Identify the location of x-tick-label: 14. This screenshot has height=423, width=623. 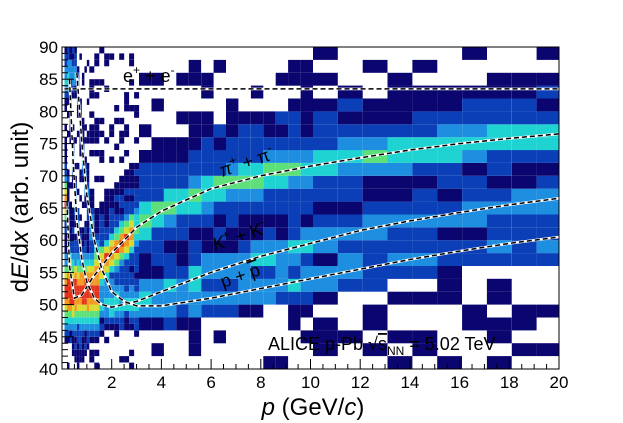
(409, 382).